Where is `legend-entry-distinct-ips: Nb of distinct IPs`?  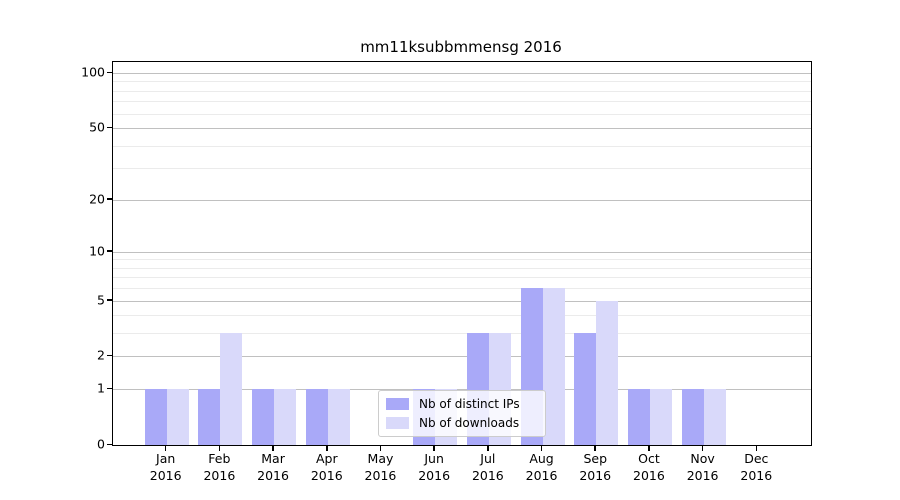
legend-entry-distinct-ips: Nb of distinct IPs is located at coordinates (461, 404).